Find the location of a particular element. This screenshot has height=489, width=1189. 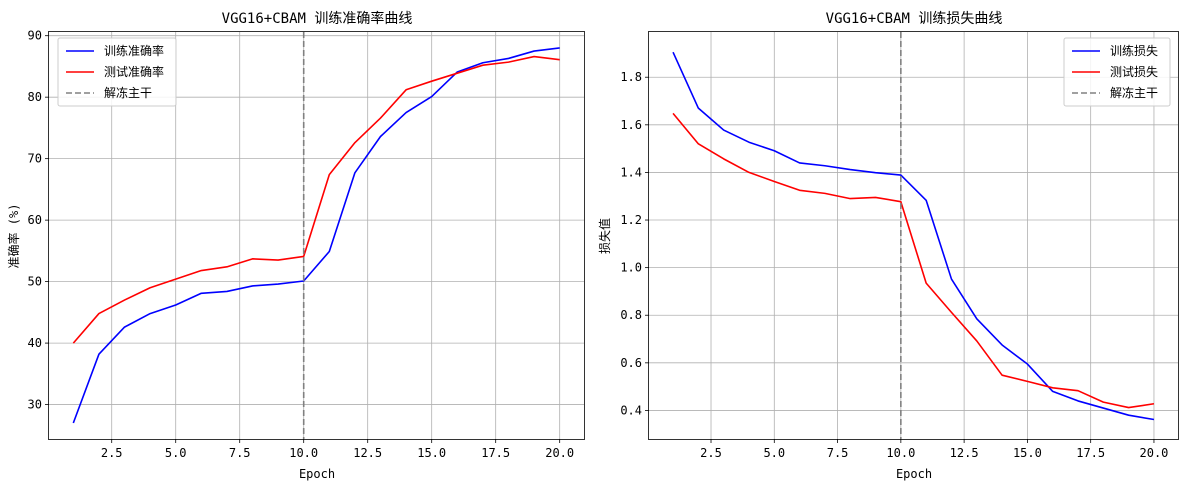

y-tick-label: 90 is located at coordinates (35, 36).